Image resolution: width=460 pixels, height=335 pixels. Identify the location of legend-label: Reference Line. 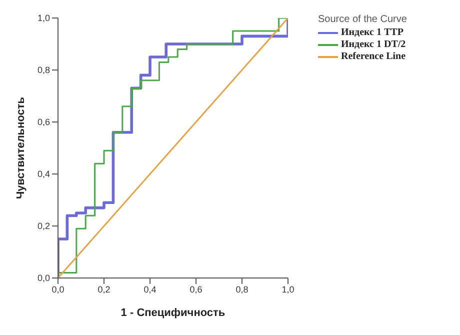
(373, 56).